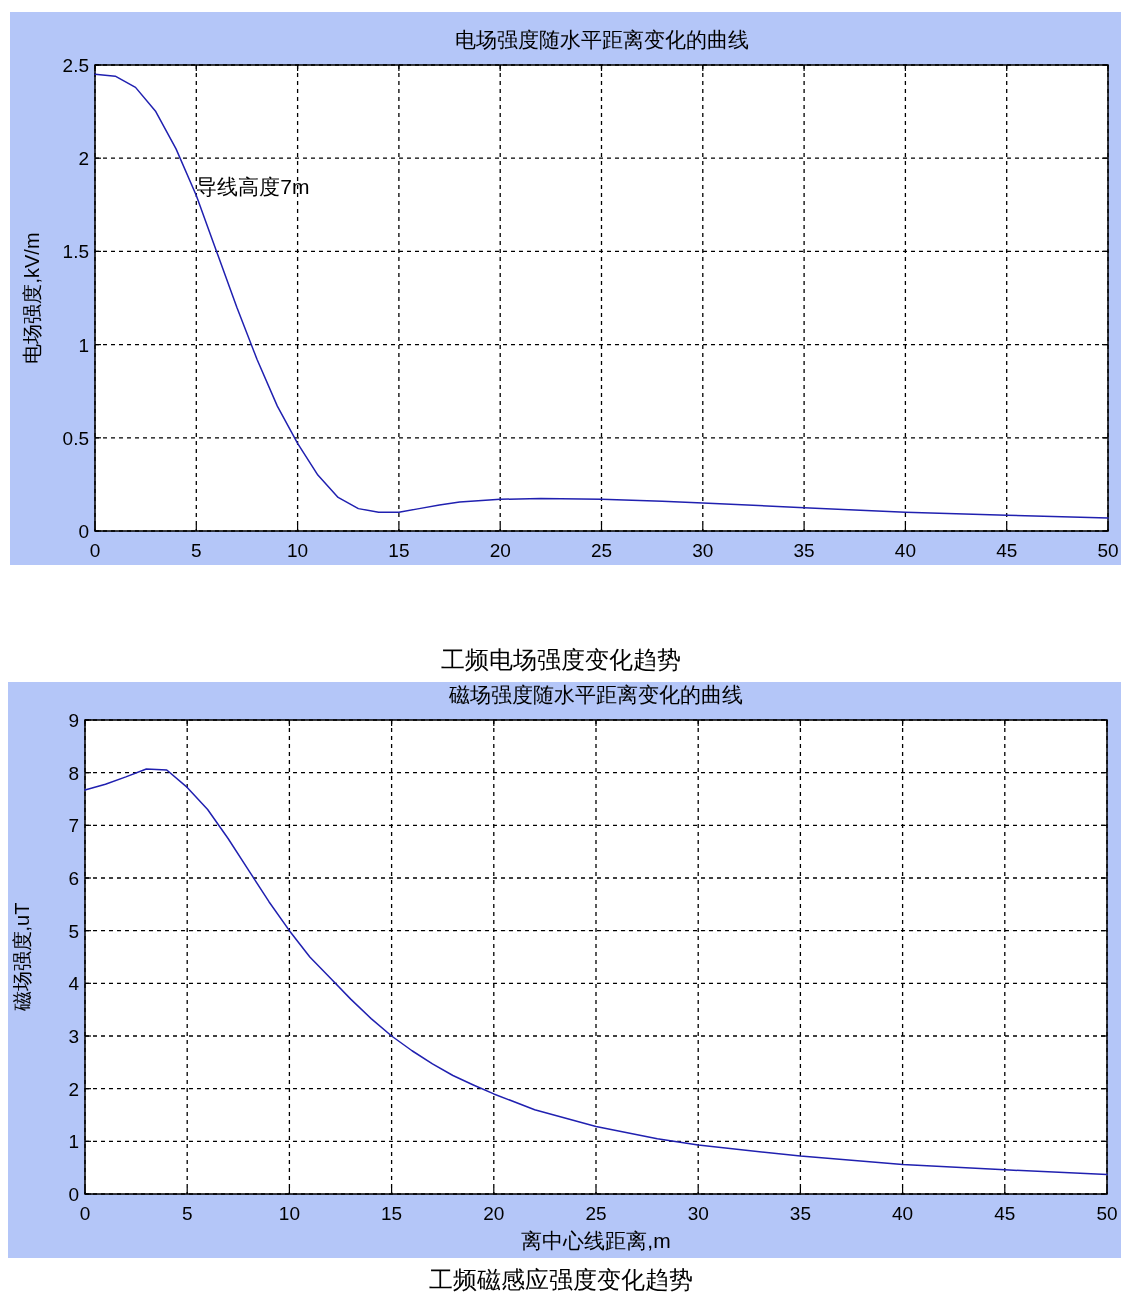  Describe the element at coordinates (73, 826) in the screenshot. I see `y-tick-label: 7` at that location.